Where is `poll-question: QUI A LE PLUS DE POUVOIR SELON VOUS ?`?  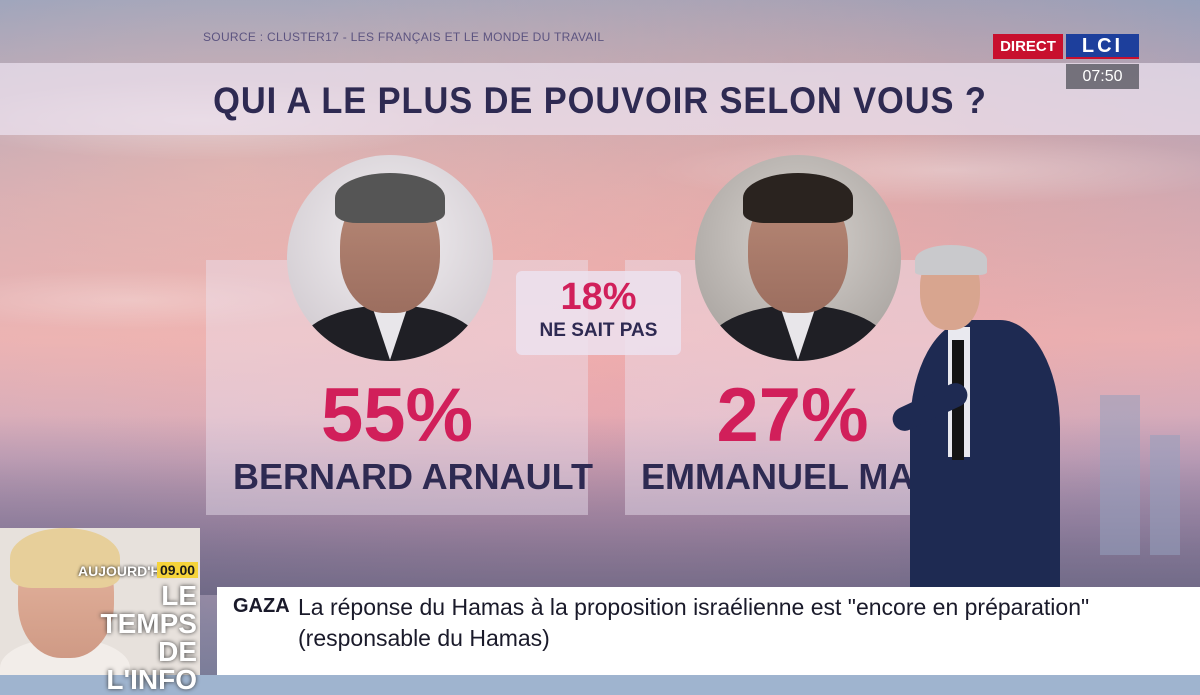
poll-question: QUI A LE PLUS DE POUVOIR SELON VOUS ? is located at coordinates (600, 100).